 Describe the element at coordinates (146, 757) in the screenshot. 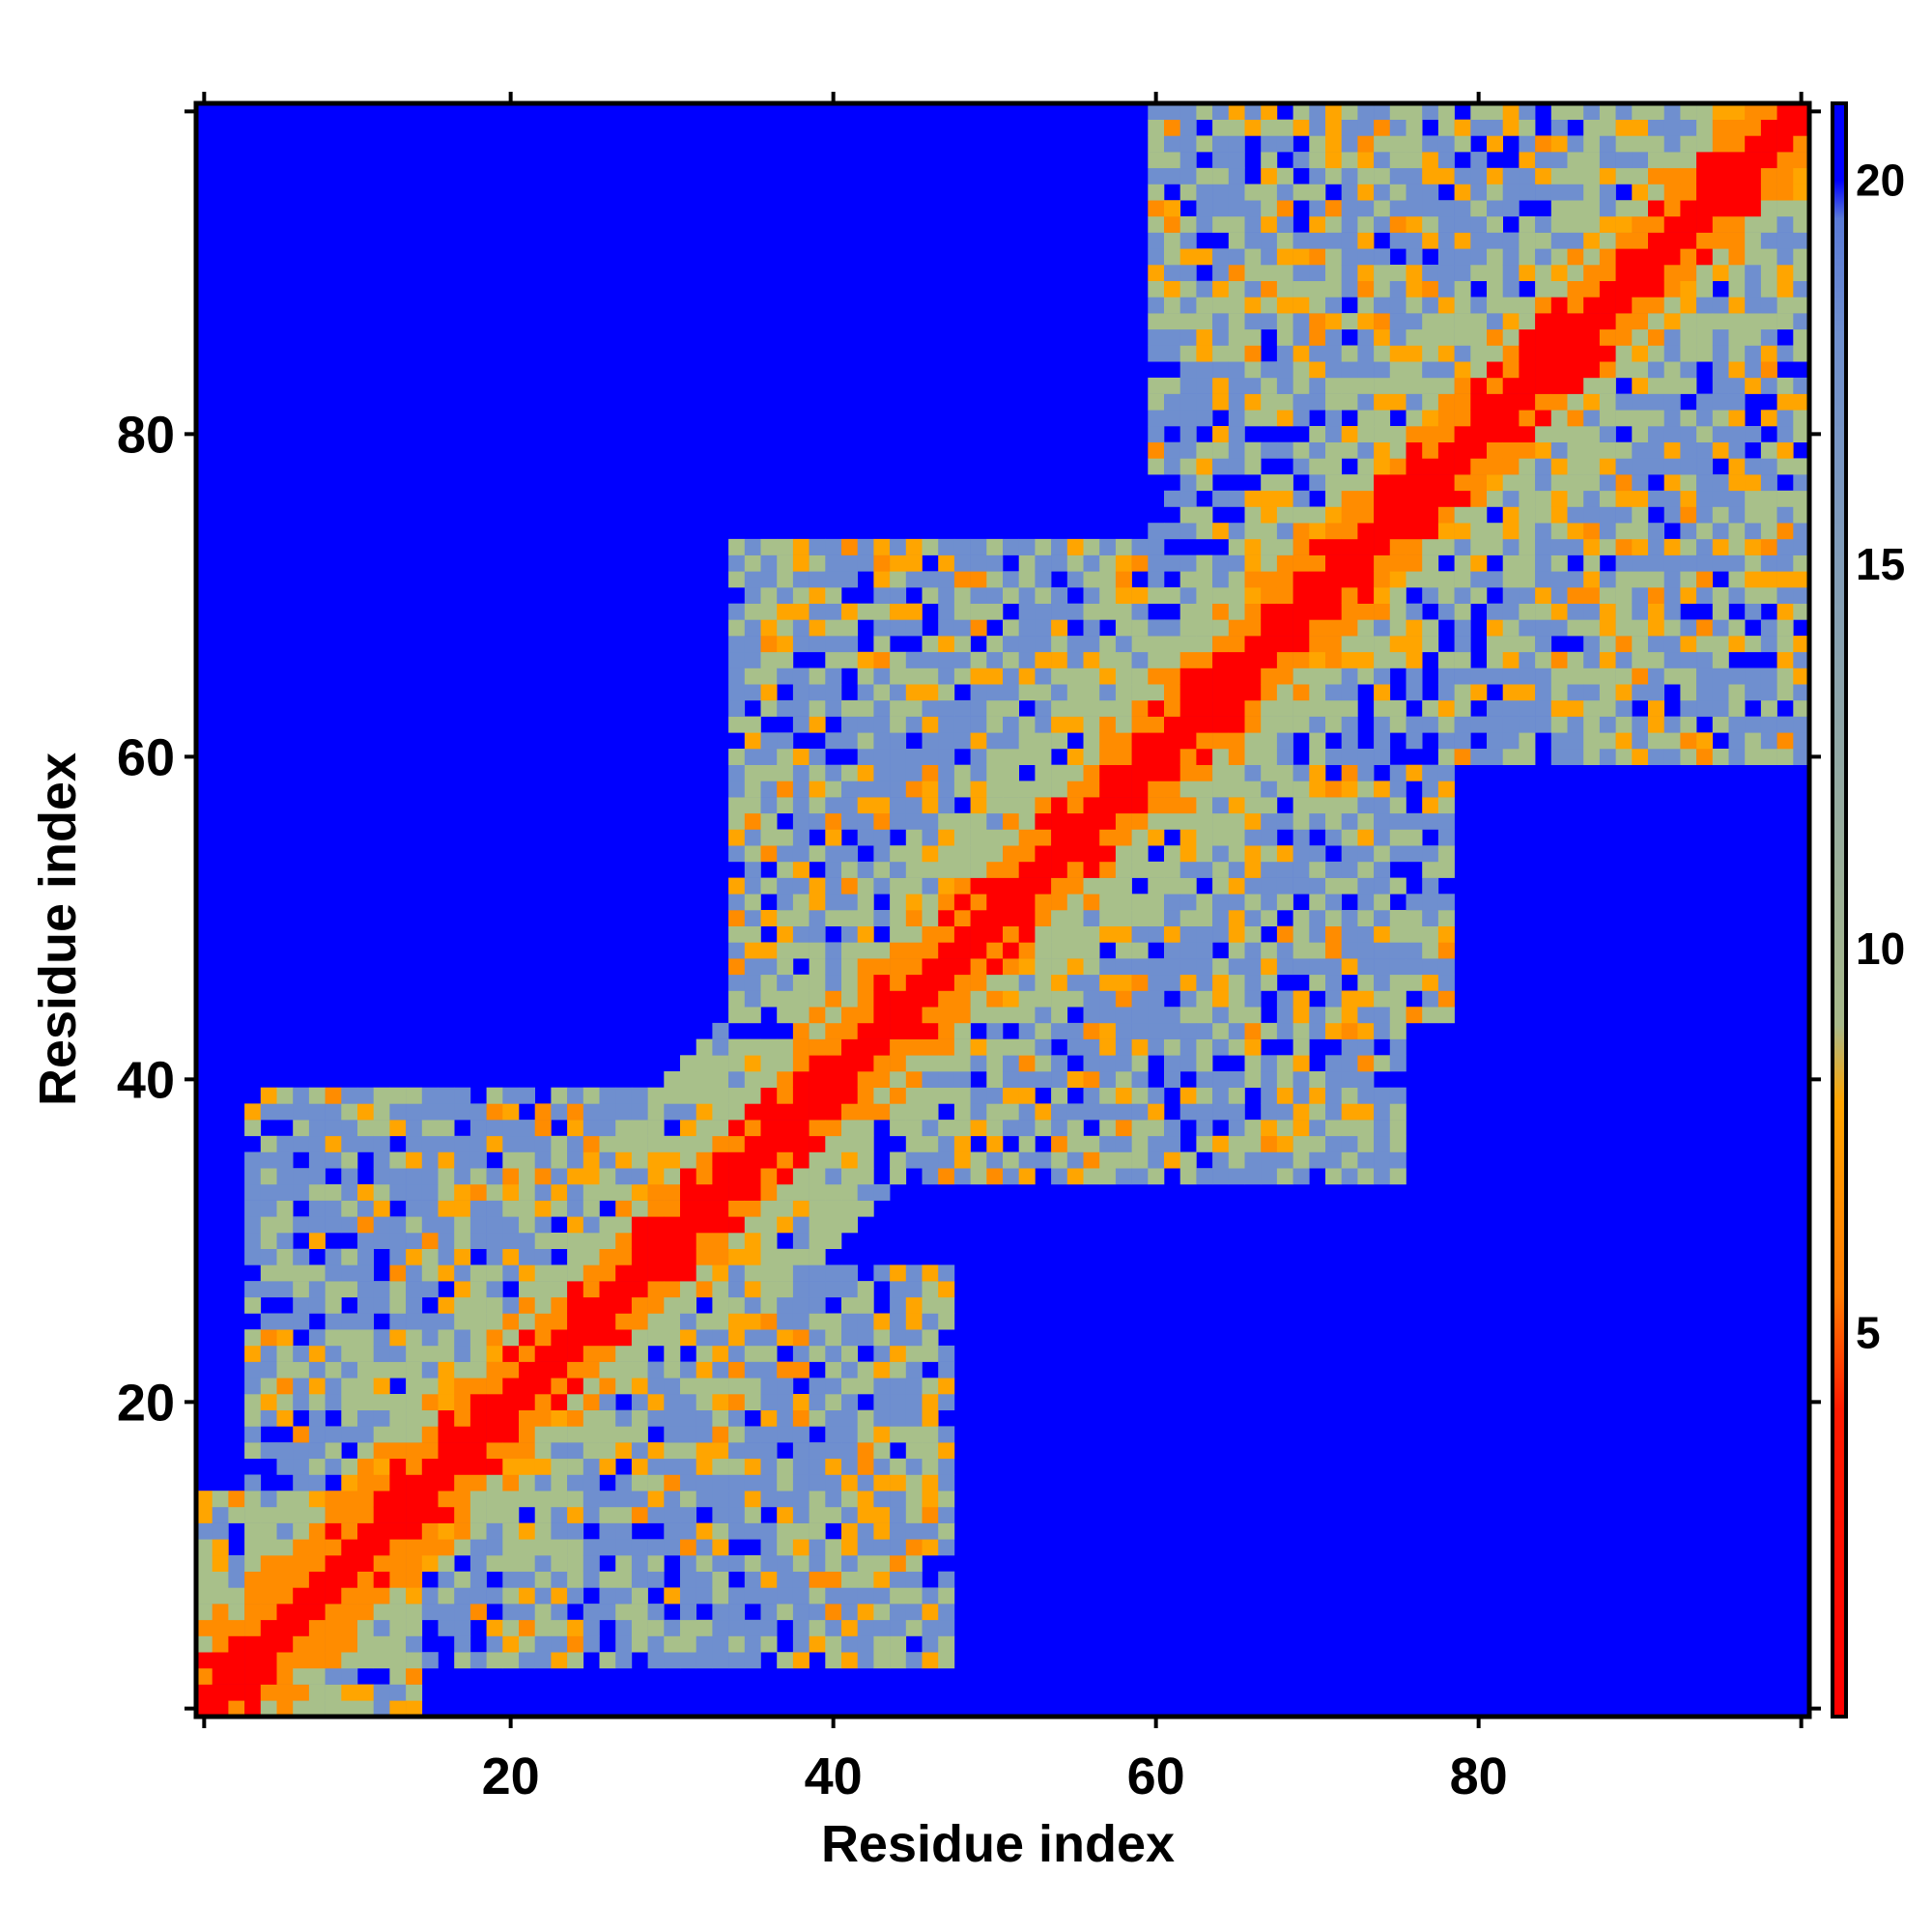

I see `y-tick-label: 60` at that location.